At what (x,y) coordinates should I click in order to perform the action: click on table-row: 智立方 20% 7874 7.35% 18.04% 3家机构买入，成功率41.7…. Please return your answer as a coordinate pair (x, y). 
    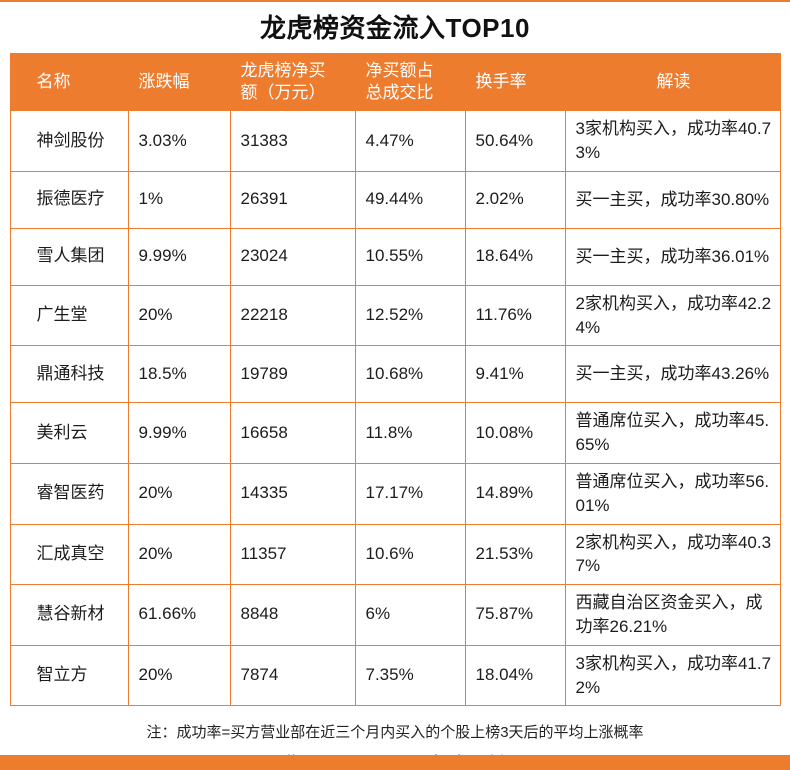
    Looking at the image, I should click on (395, 675).